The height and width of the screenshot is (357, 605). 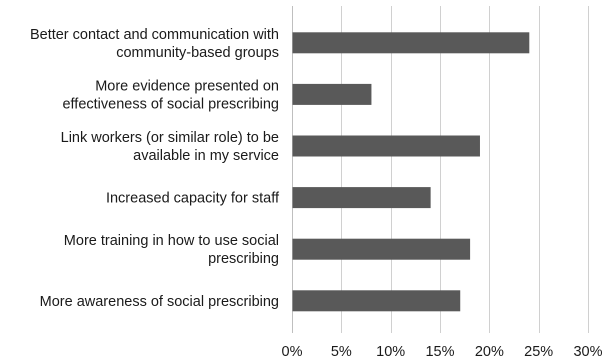 I want to click on x-tick-label: 15%, so click(x=439, y=350).